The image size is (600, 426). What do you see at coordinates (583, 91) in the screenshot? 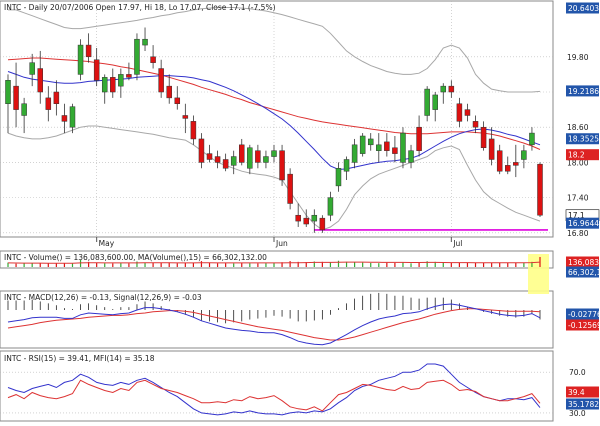
I see `price-value-tag: 19.2186` at bounding box center [583, 91].